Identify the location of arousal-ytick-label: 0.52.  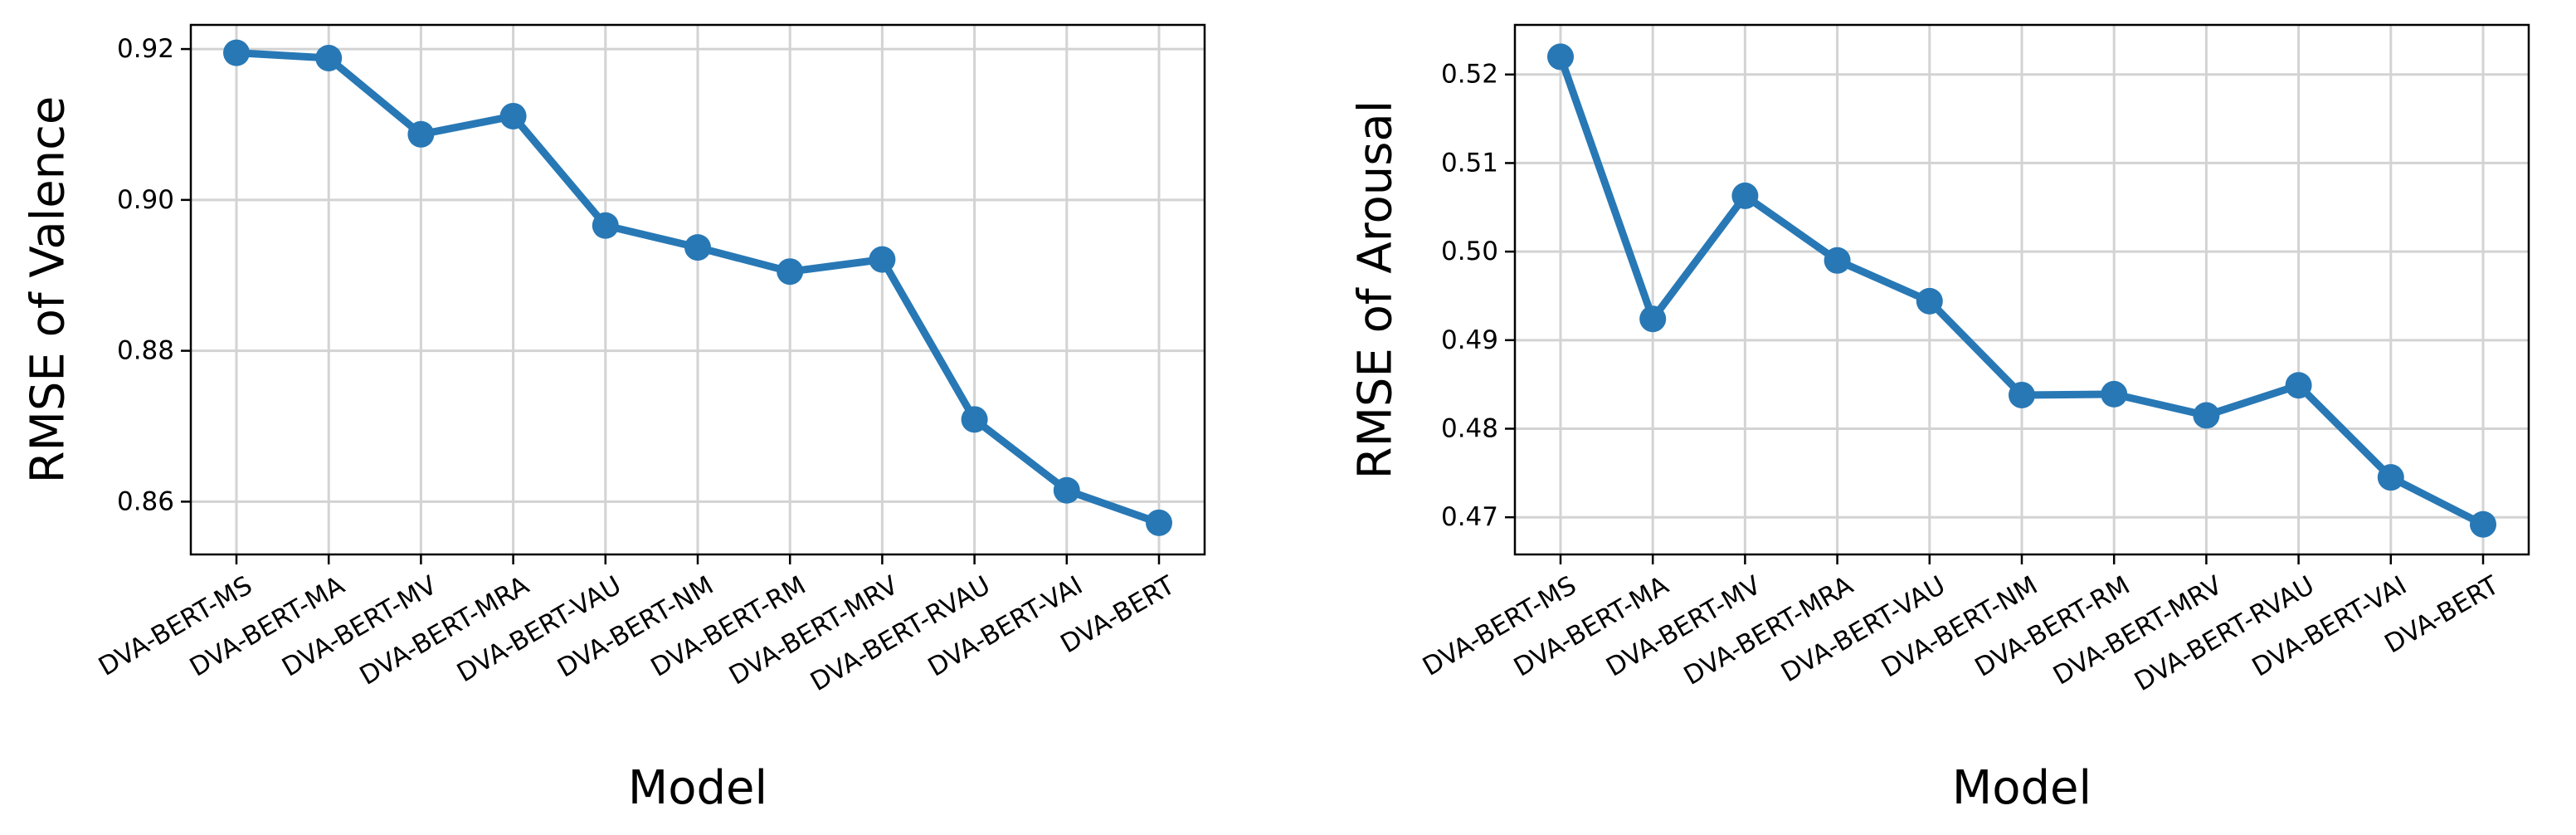
(1469, 75).